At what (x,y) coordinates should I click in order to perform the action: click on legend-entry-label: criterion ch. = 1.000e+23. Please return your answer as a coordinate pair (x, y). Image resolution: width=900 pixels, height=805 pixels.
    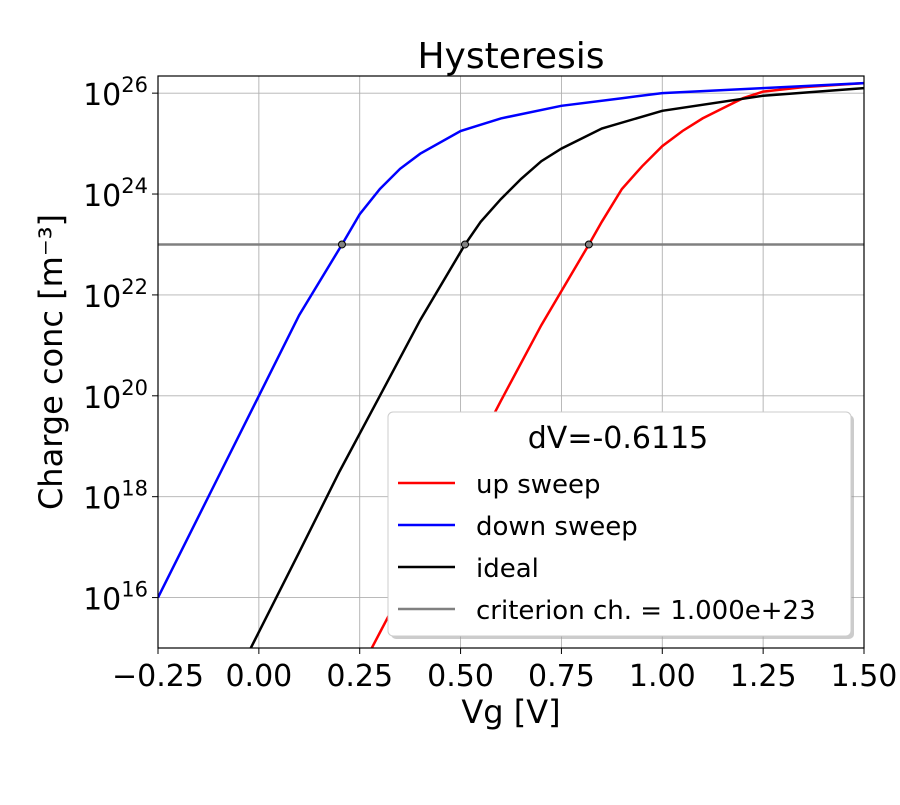
    Looking at the image, I should click on (646, 611).